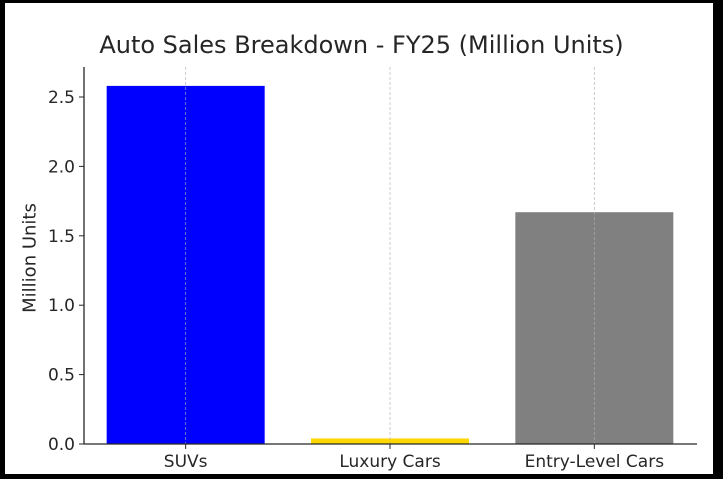  Describe the element at coordinates (61, 306) in the screenshot. I see `y-tick-label: 1.0` at that location.